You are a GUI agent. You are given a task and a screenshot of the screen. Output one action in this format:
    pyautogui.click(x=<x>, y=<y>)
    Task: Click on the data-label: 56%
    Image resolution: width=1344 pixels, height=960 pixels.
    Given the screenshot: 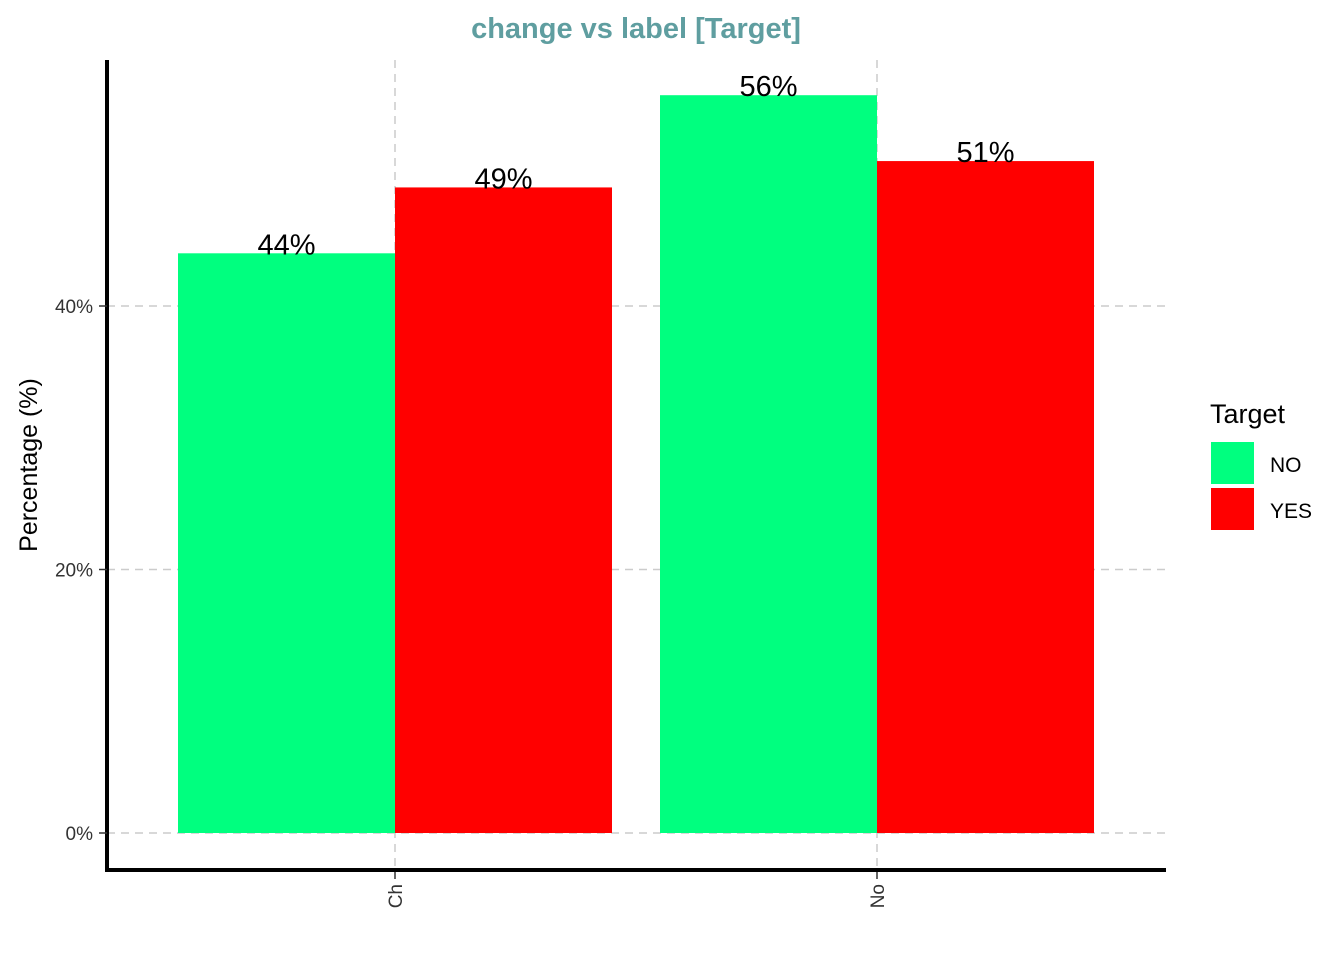 What is the action you would take?
    pyautogui.click(x=768, y=87)
    